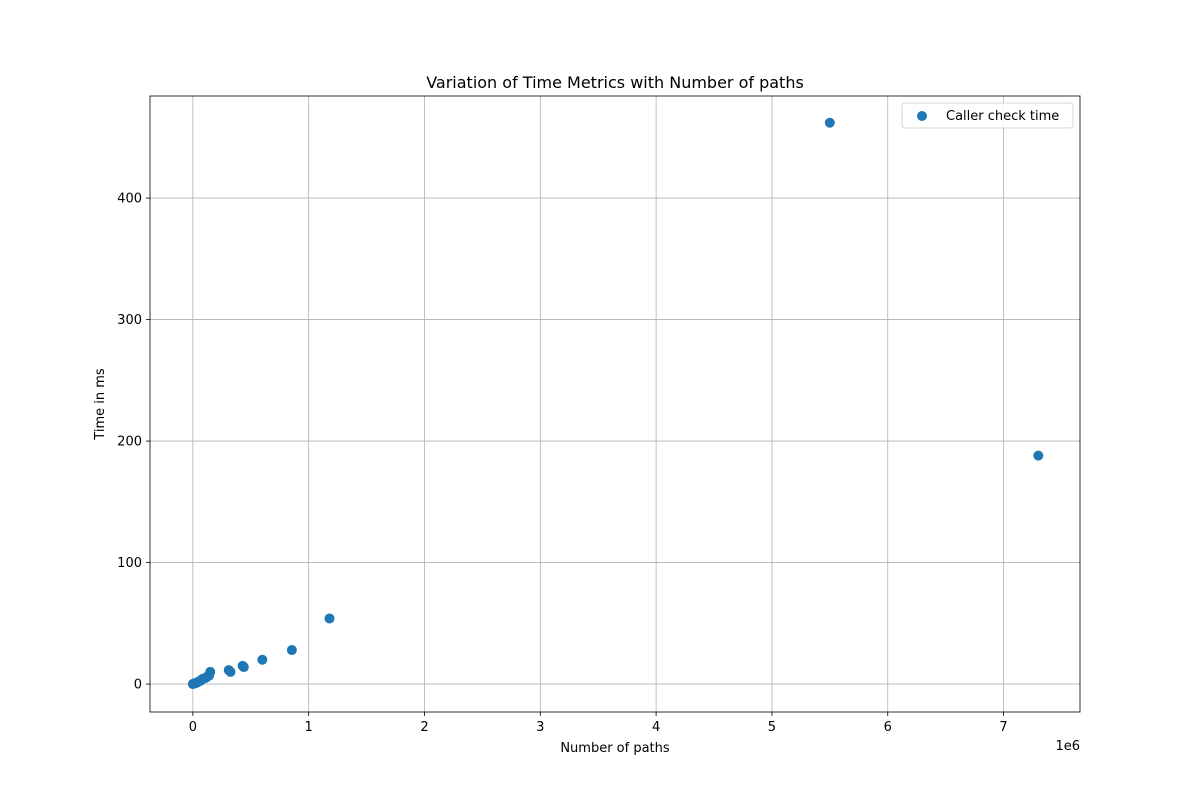 The width and height of the screenshot is (1200, 805). What do you see at coordinates (129, 320) in the screenshot?
I see `y-tick-label: 300` at bounding box center [129, 320].